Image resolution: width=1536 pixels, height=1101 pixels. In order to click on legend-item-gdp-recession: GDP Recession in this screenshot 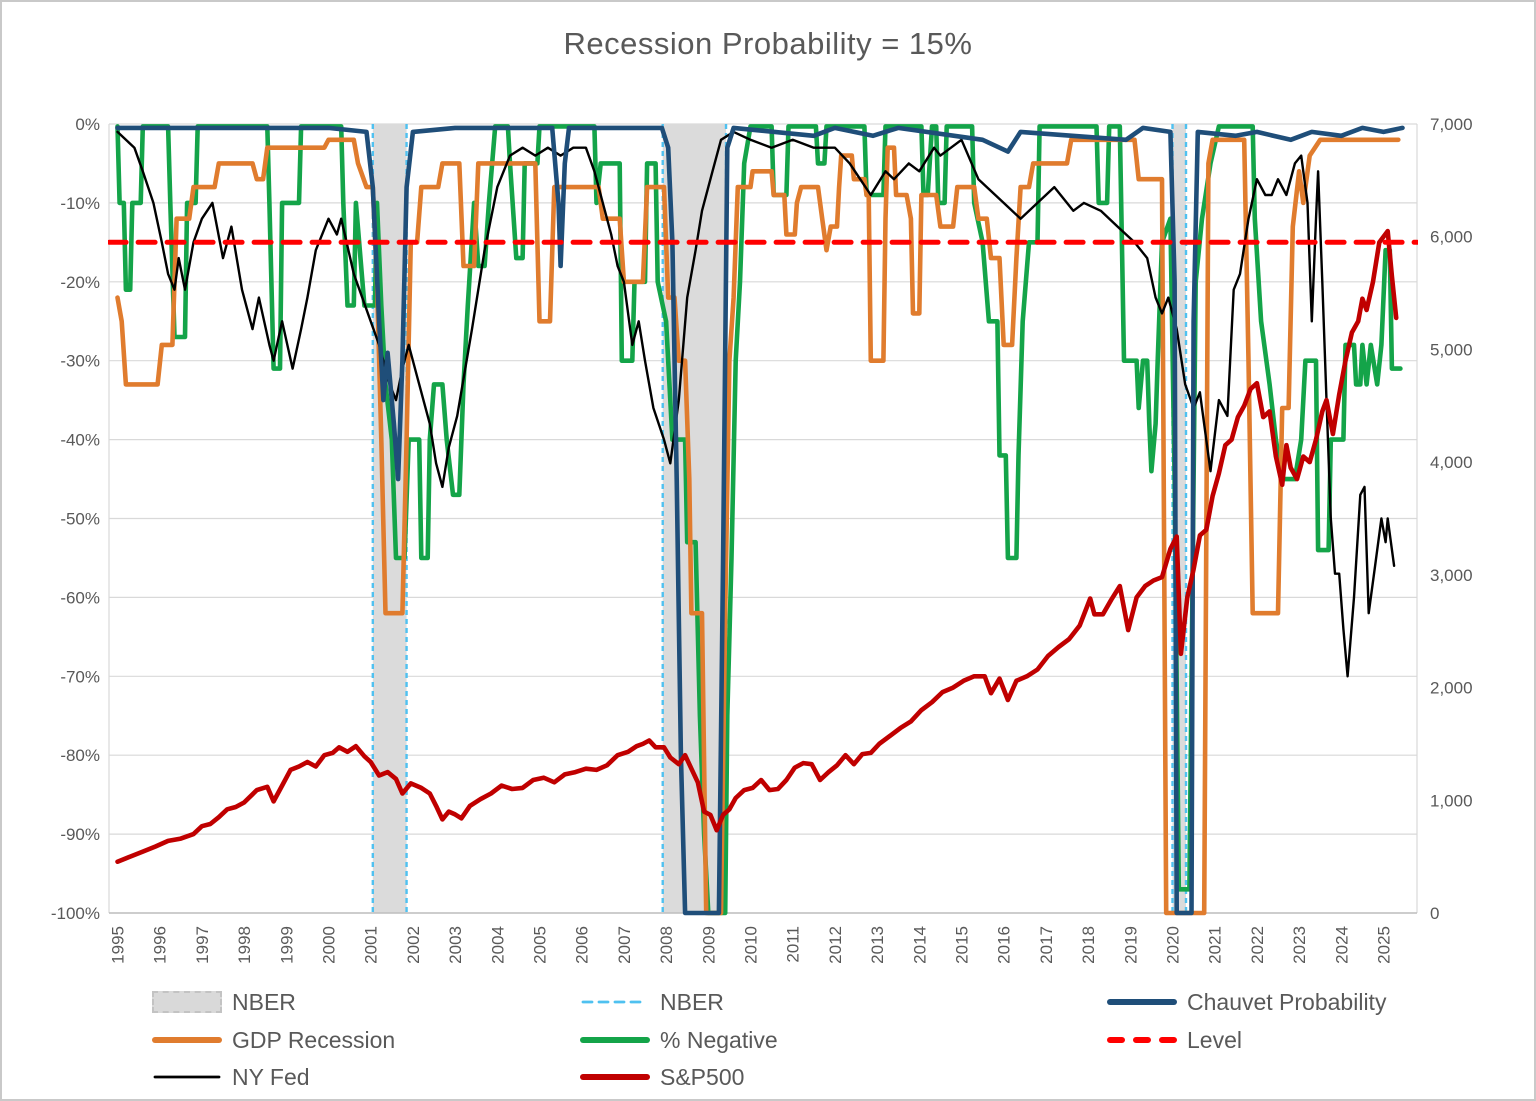, I will do `click(273, 1040)`.